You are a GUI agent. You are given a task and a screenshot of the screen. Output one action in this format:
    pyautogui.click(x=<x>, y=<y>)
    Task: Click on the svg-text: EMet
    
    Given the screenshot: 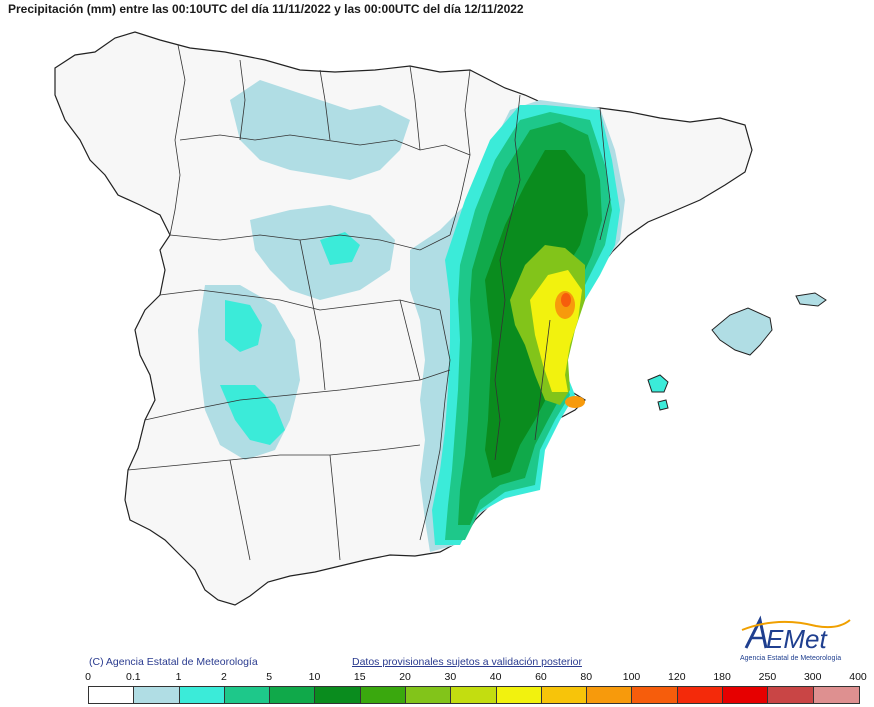 What is the action you would take?
    pyautogui.click(x=797, y=639)
    